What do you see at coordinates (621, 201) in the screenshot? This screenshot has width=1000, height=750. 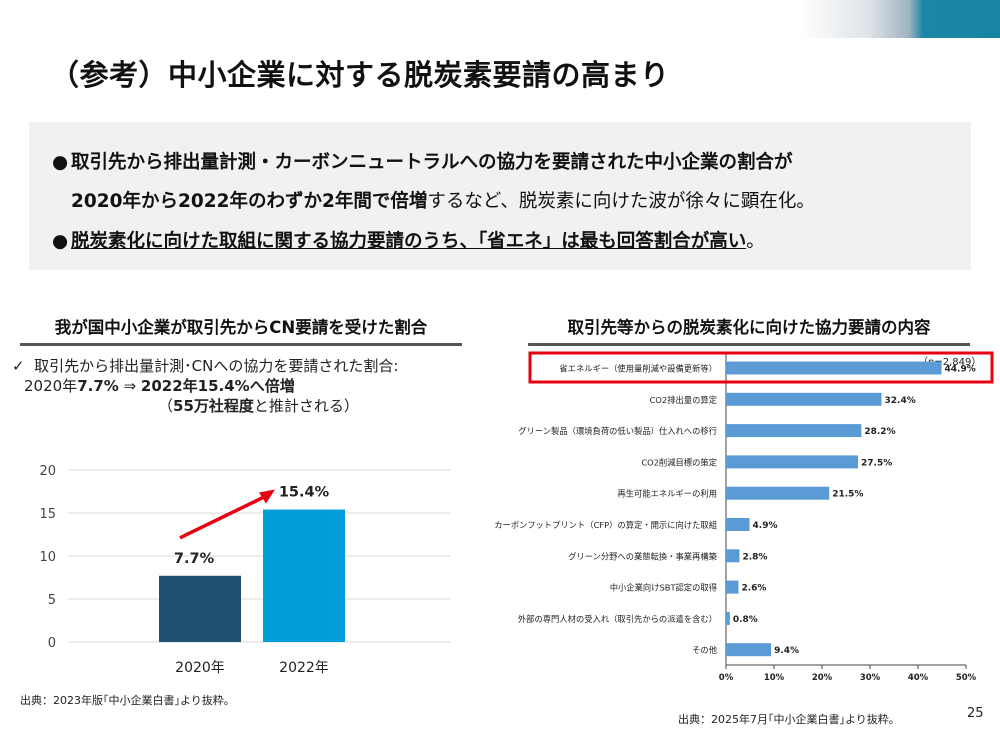 I see `summary-line2-rest: するなど、脱炭素に向けた波が徐々に顕在化。` at bounding box center [621, 201].